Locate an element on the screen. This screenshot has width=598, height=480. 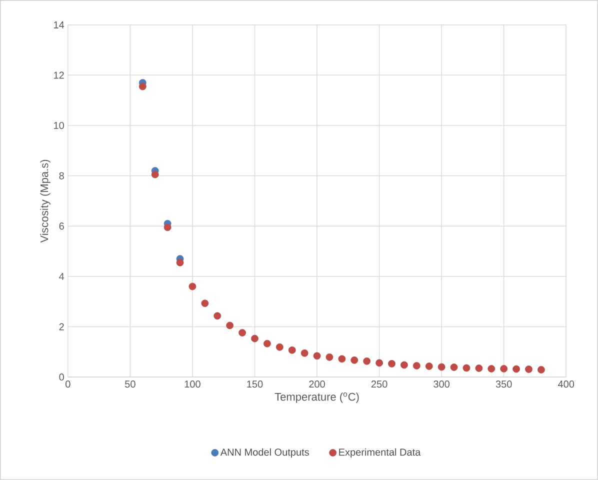
x-tick-label: 100 is located at coordinates (192, 384).